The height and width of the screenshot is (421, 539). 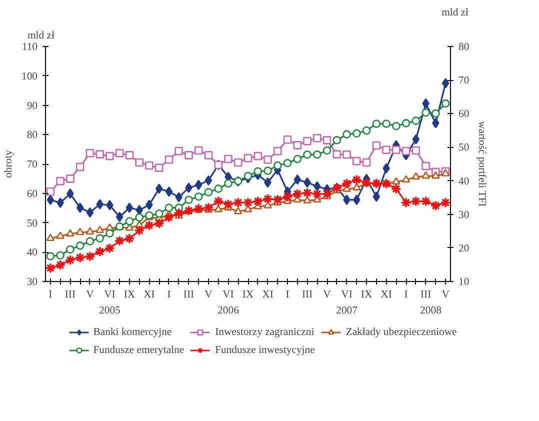 I want to click on y-tick-label: 40, so click(x=32, y=253).